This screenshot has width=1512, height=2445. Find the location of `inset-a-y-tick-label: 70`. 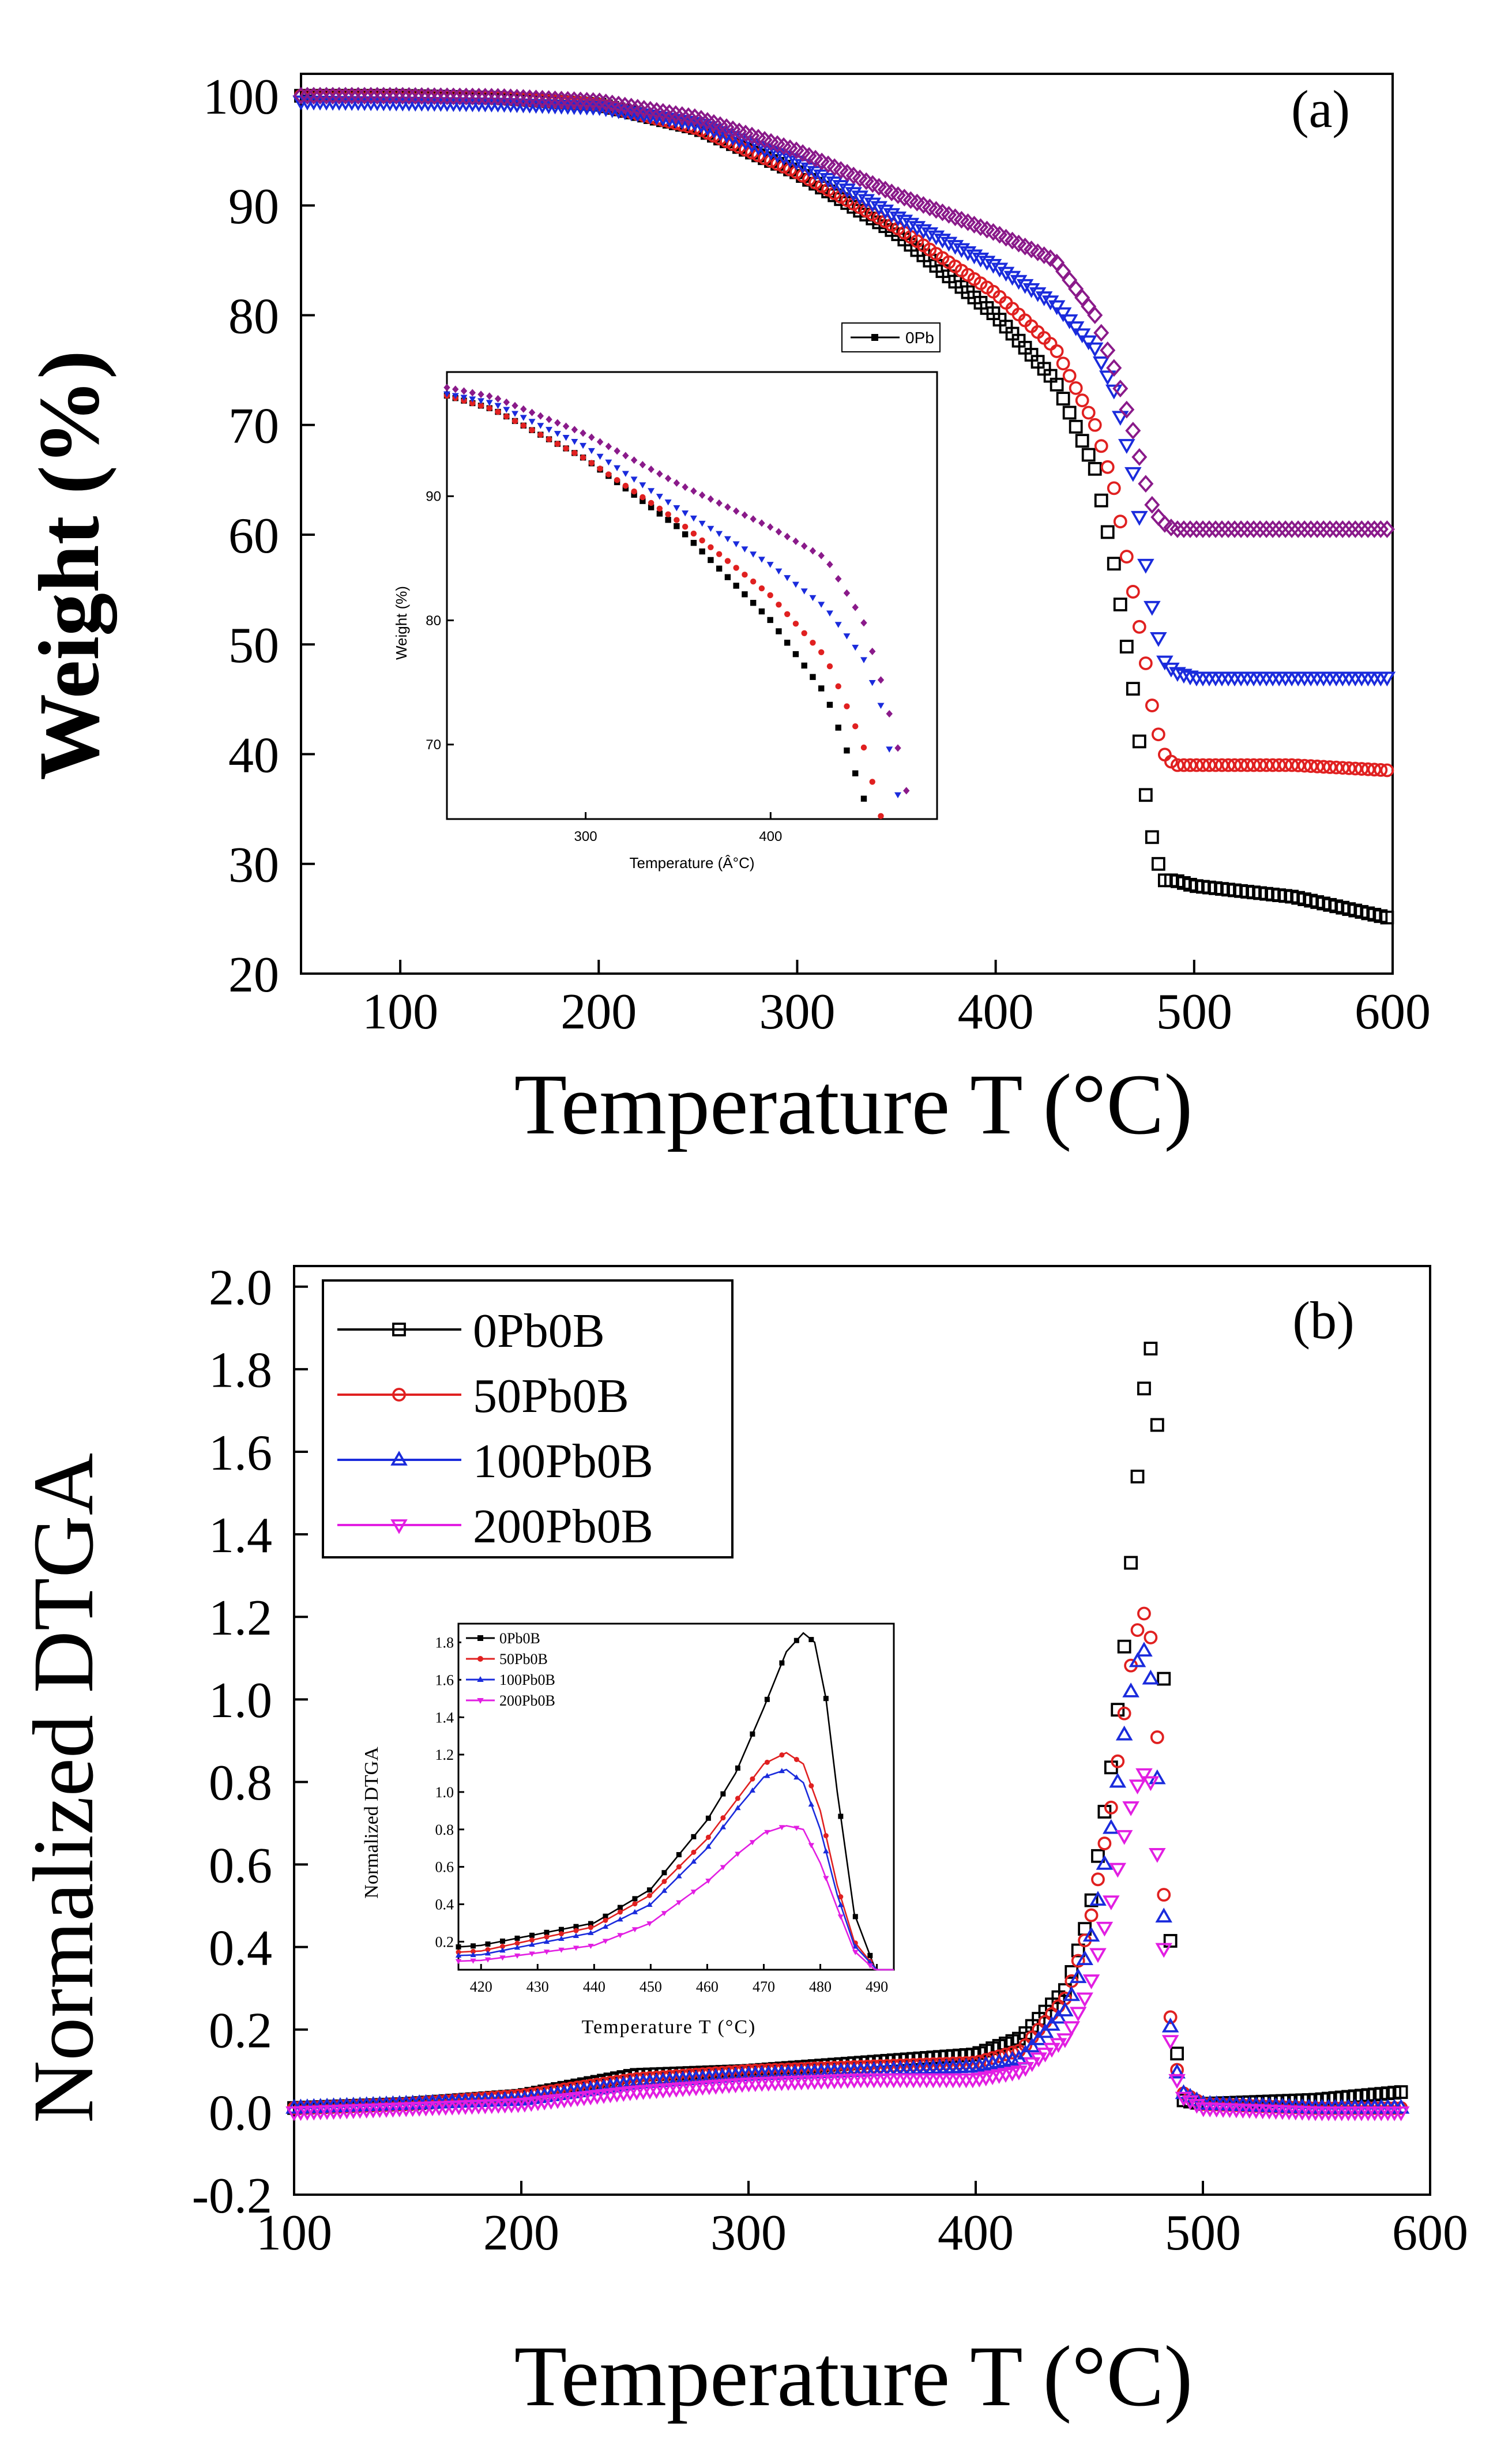

inset-a-y-tick-label: 70 is located at coordinates (433, 745).